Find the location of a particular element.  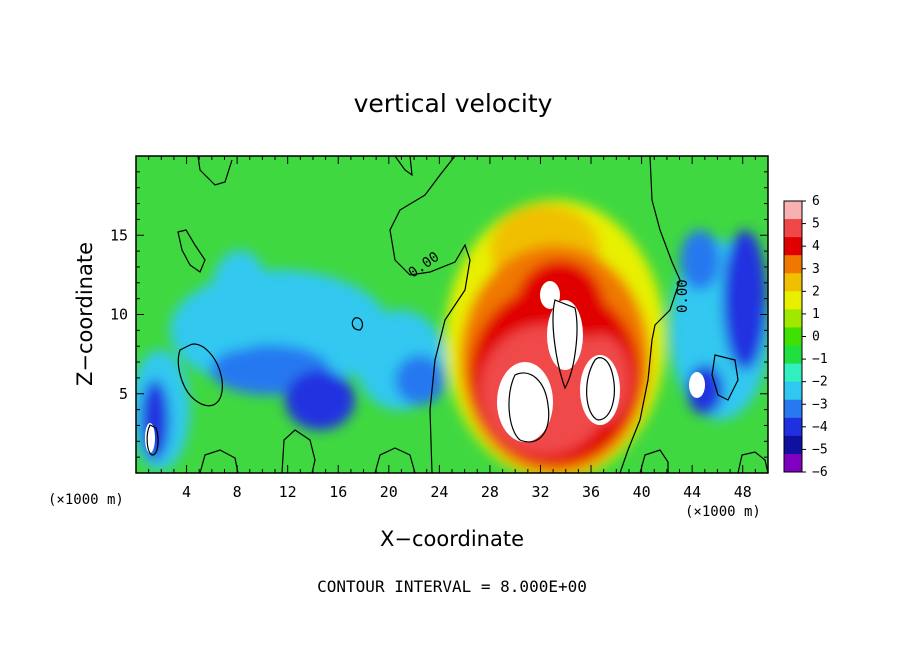

contour-zero-central is located at coordinates (430, 314).